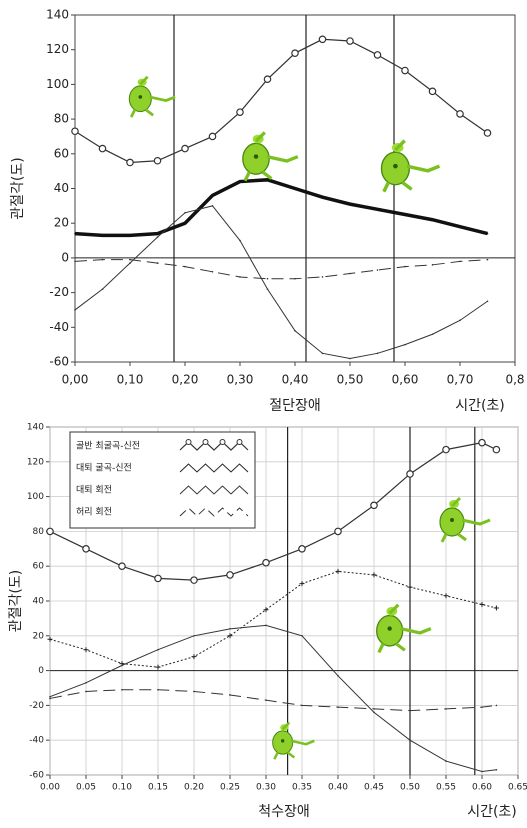  What do you see at coordinates (230, 788) in the screenshot?
I see `x-tick-label: 0.25` at bounding box center [230, 788].